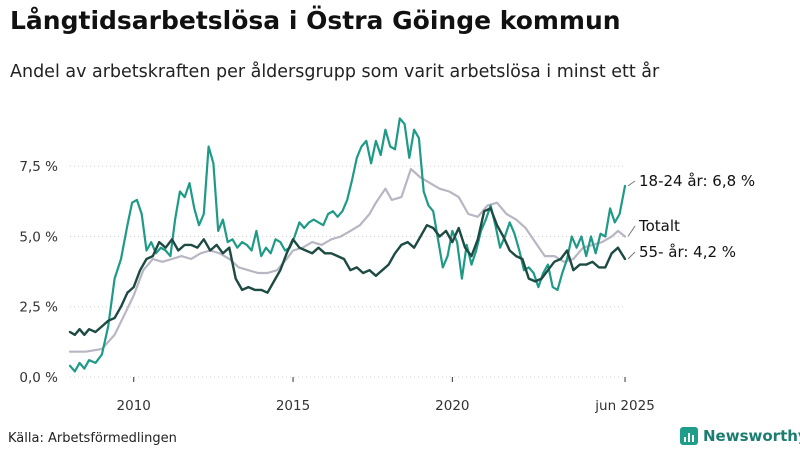 The height and width of the screenshot is (450, 800). Describe the element at coordinates (687, 252) in the screenshot. I see `series-end-label: 55- år: 4,2 %` at that location.